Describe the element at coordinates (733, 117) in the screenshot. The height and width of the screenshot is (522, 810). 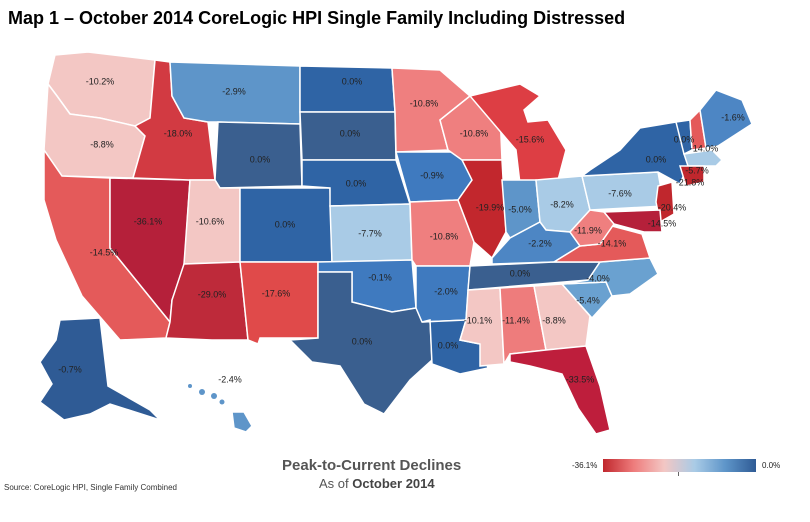
I see `state-value-me: -1.6%` at that location.